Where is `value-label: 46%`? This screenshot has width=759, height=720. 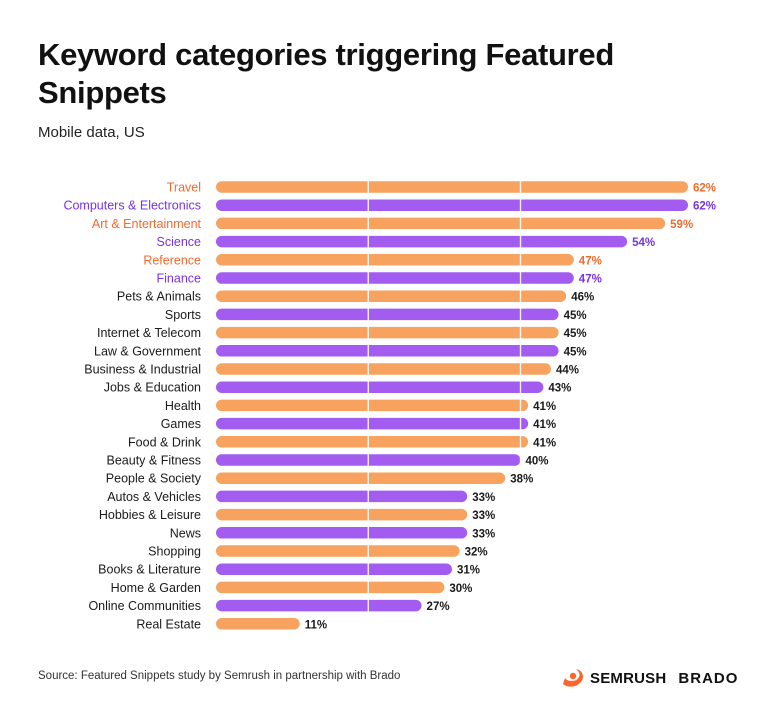 value-label: 46% is located at coordinates (582, 298).